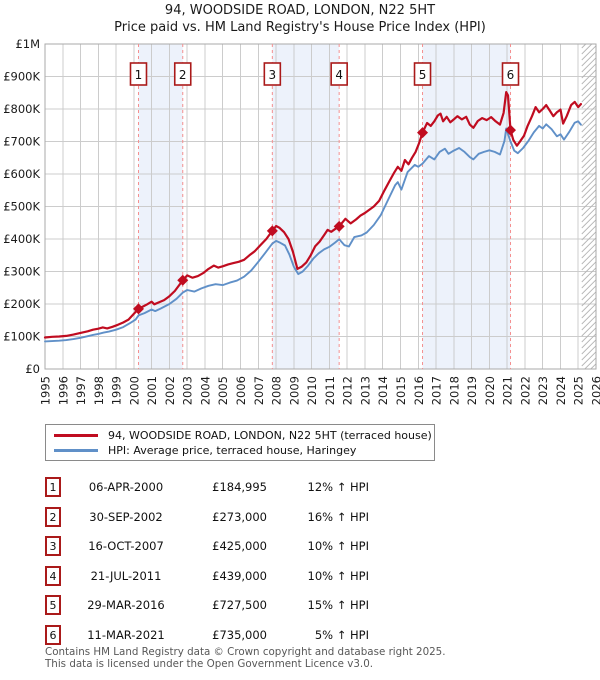  Describe the element at coordinates (126, 605) in the screenshot. I see `sale-date: 29-MAR-2016` at that location.